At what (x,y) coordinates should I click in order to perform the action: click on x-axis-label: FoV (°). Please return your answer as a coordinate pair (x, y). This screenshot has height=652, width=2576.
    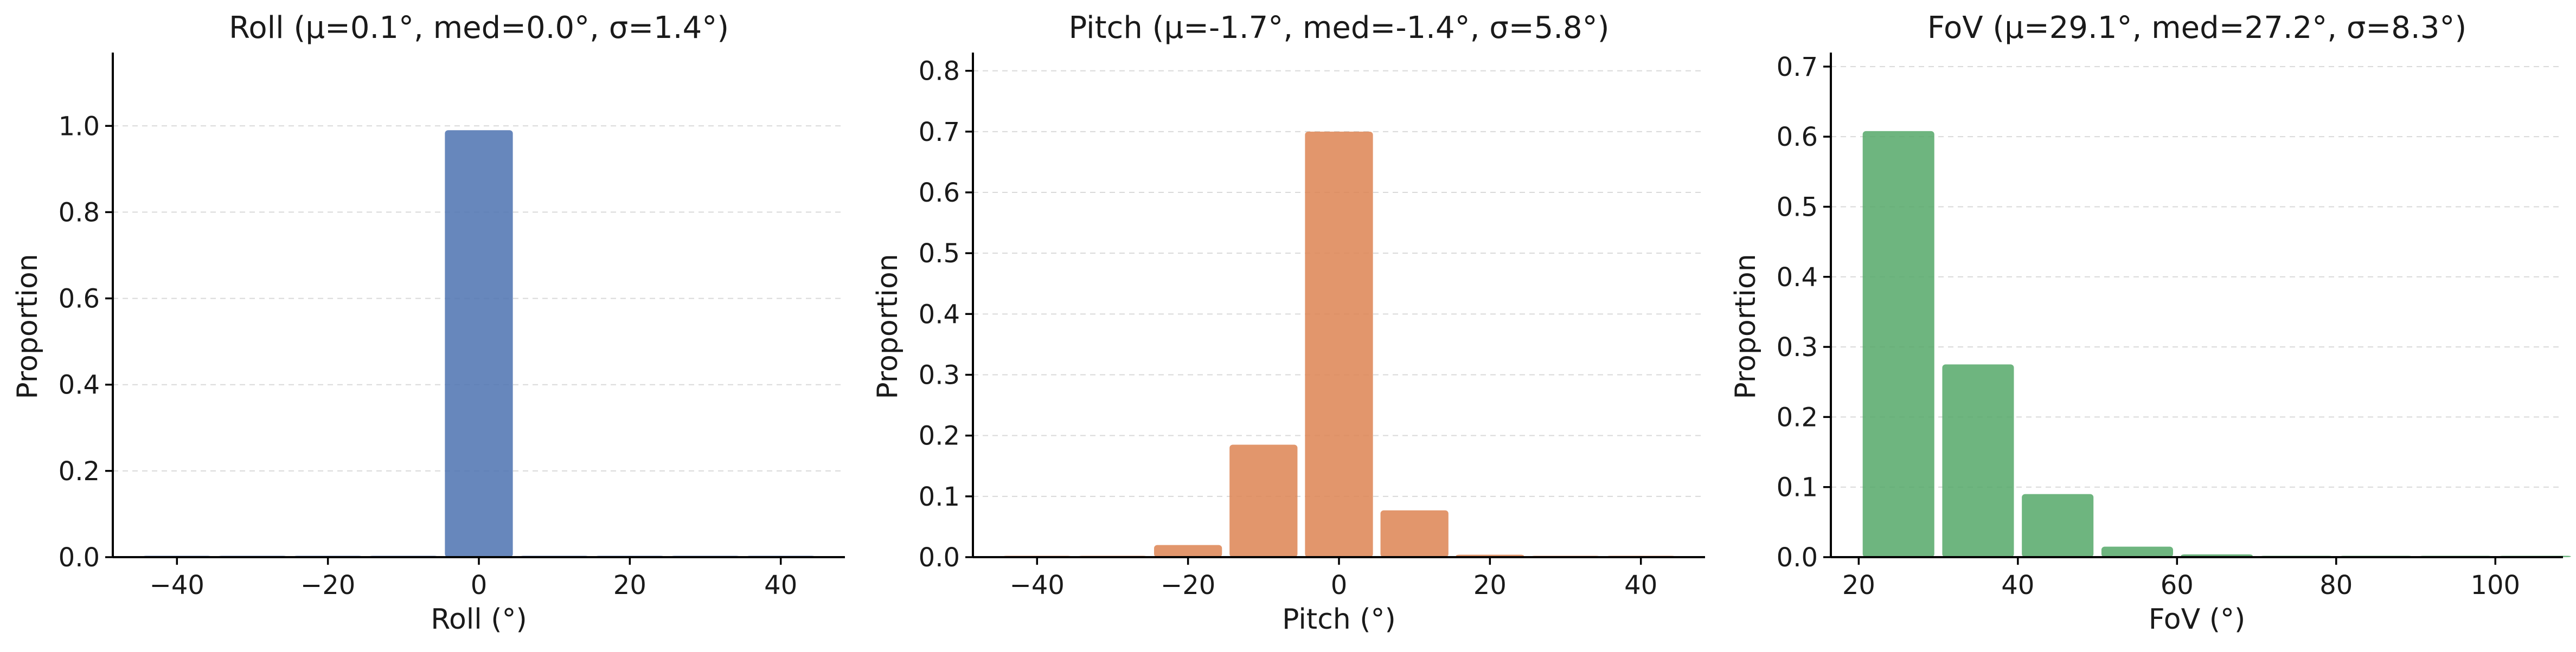
    Looking at the image, I should click on (2197, 619).